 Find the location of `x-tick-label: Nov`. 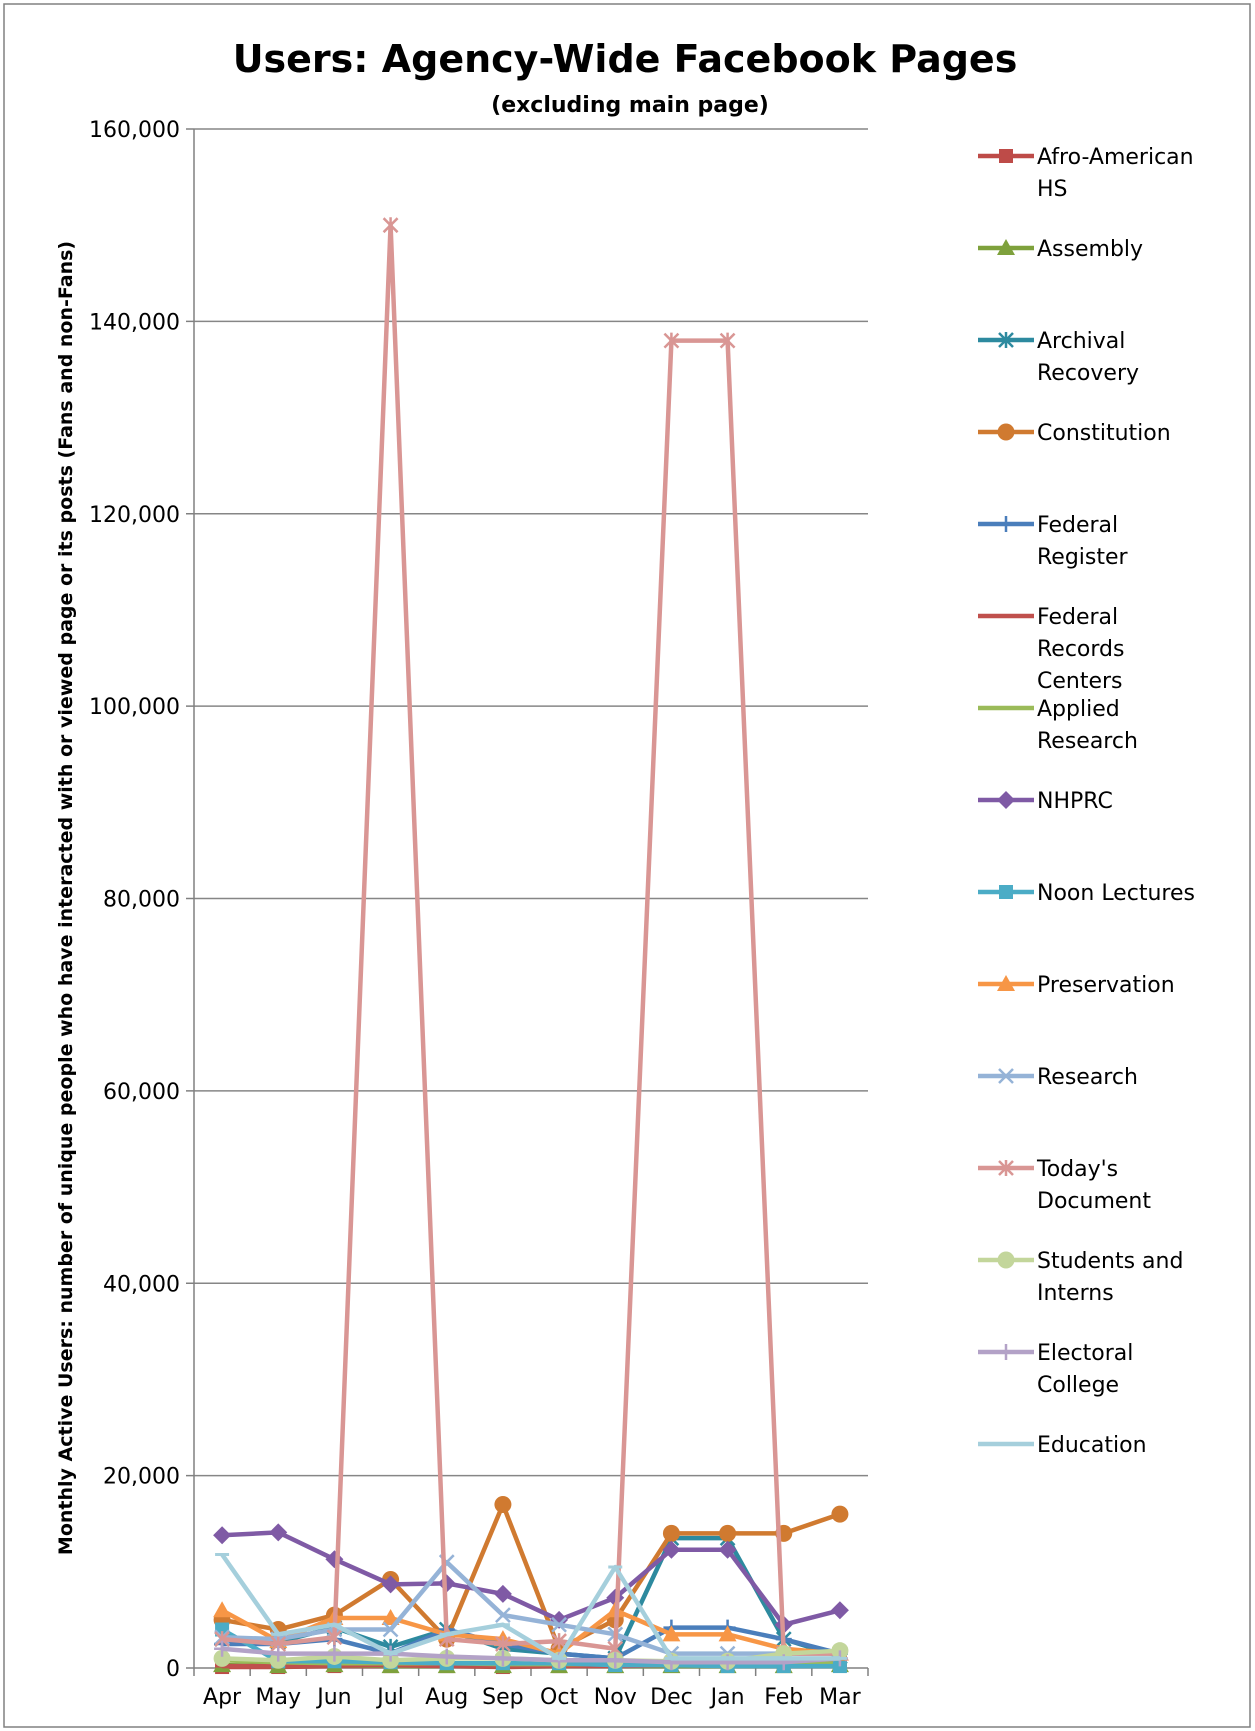

x-tick-label: Nov is located at coordinates (615, 1697).